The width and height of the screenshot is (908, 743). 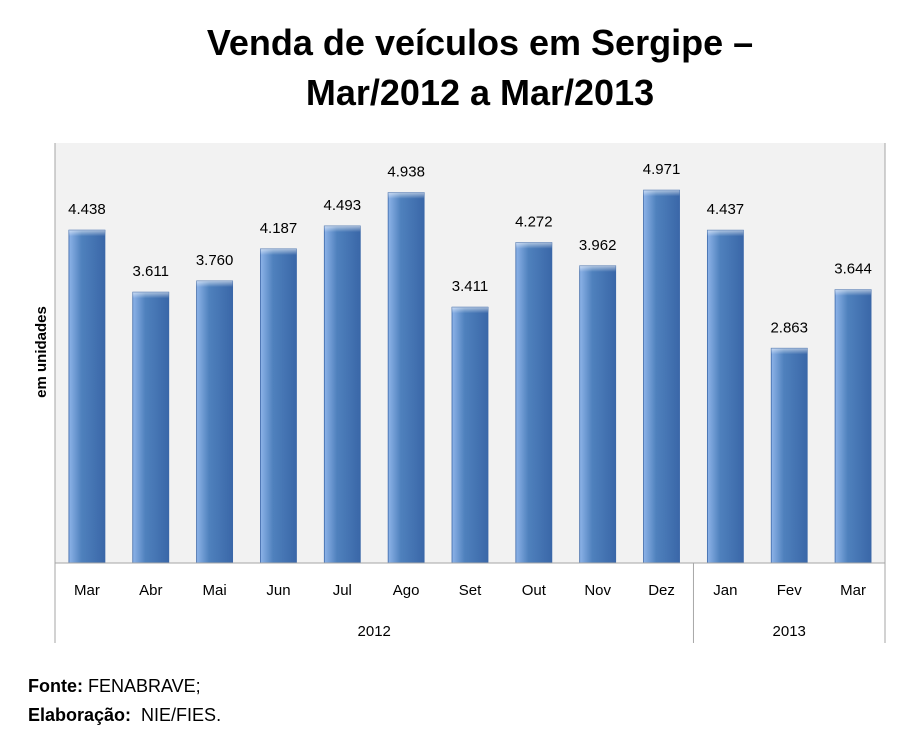 I want to click on data-label-3: 4.187, so click(x=279, y=228).